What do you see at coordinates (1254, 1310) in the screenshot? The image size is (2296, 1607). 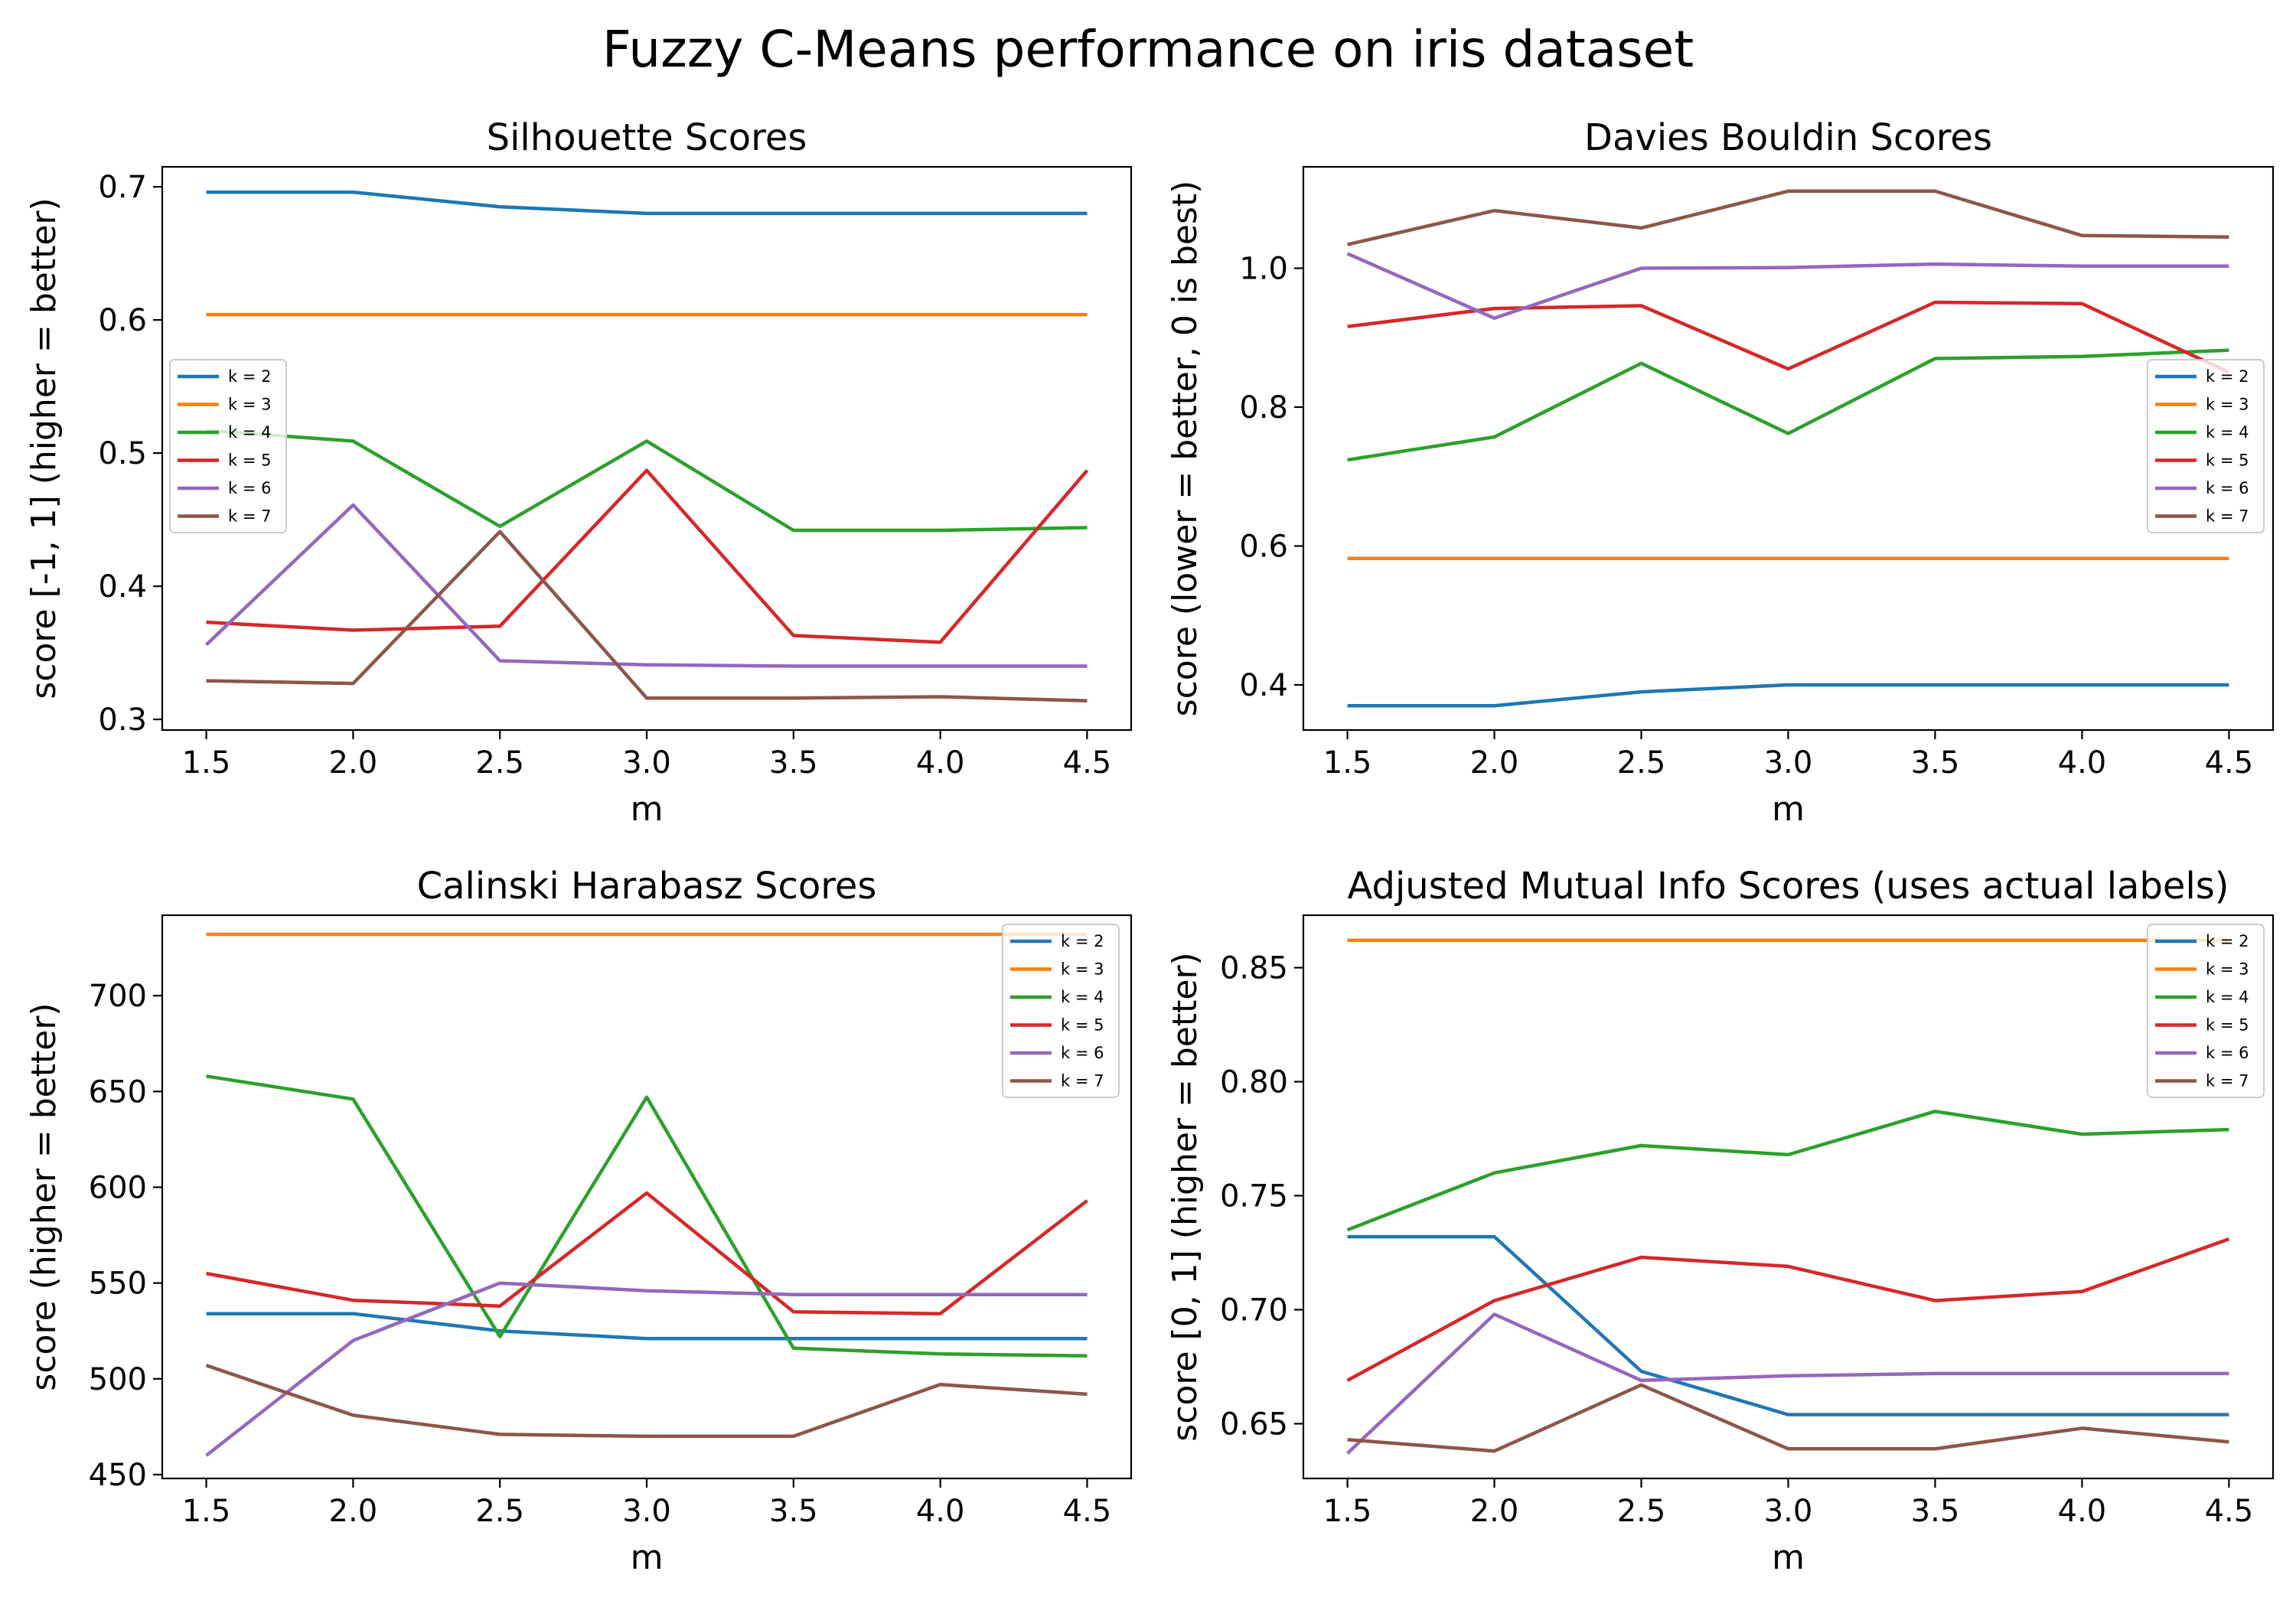 I see `y-tick-label: 0.70` at bounding box center [1254, 1310].